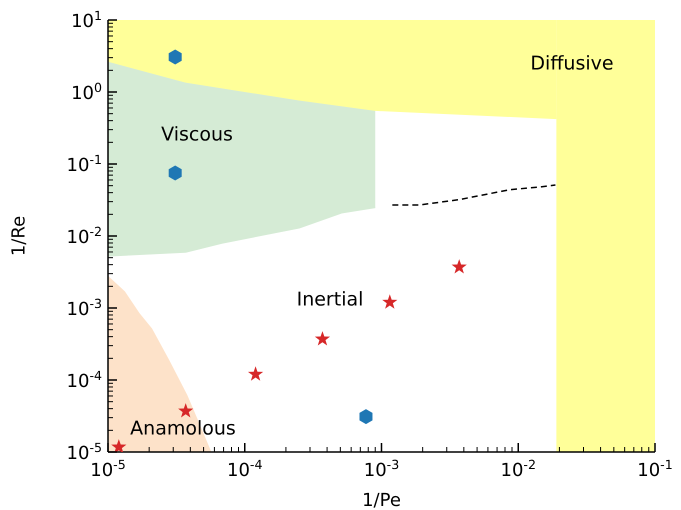  I want to click on annotation: Viscous, so click(197, 135).